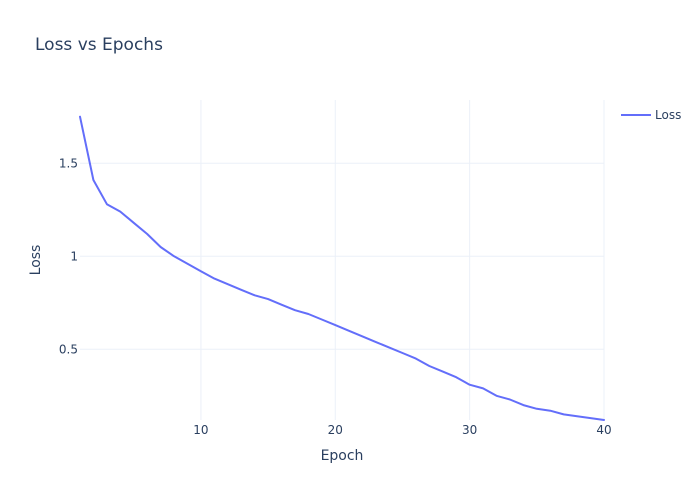  What do you see at coordinates (74, 256) in the screenshot?
I see `y-tick-label: 1` at bounding box center [74, 256].